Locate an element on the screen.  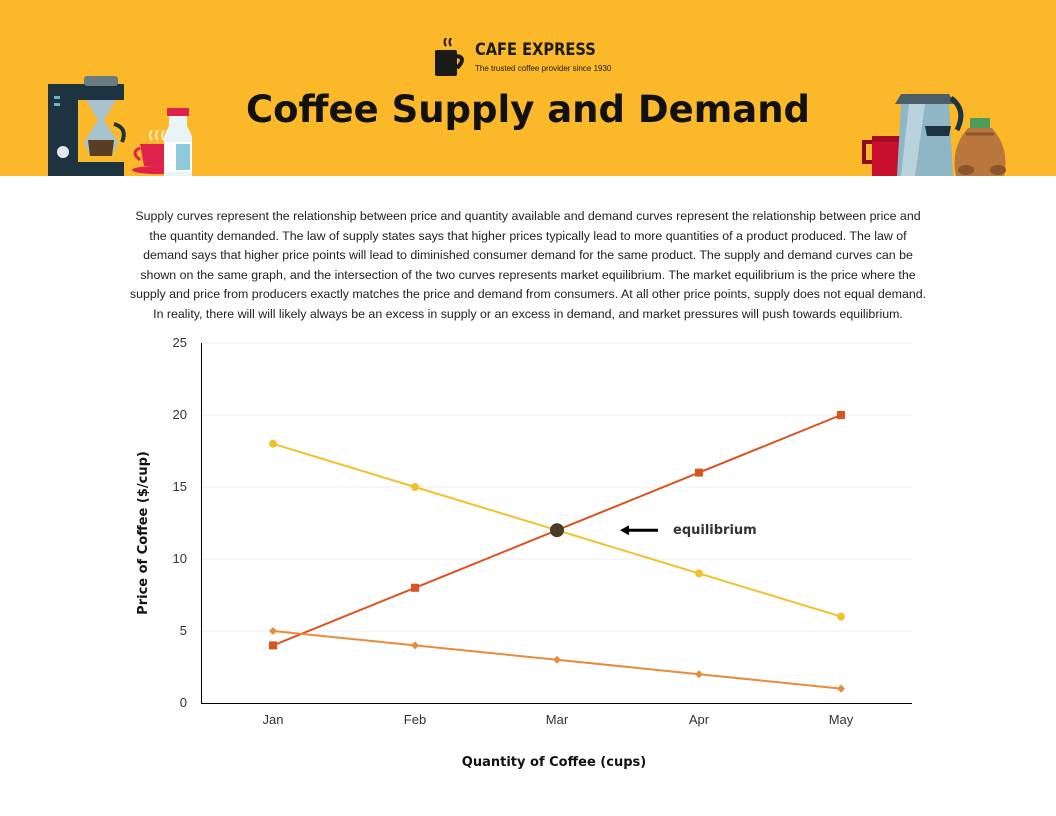
y-tick-label: 10 is located at coordinates (180, 558).